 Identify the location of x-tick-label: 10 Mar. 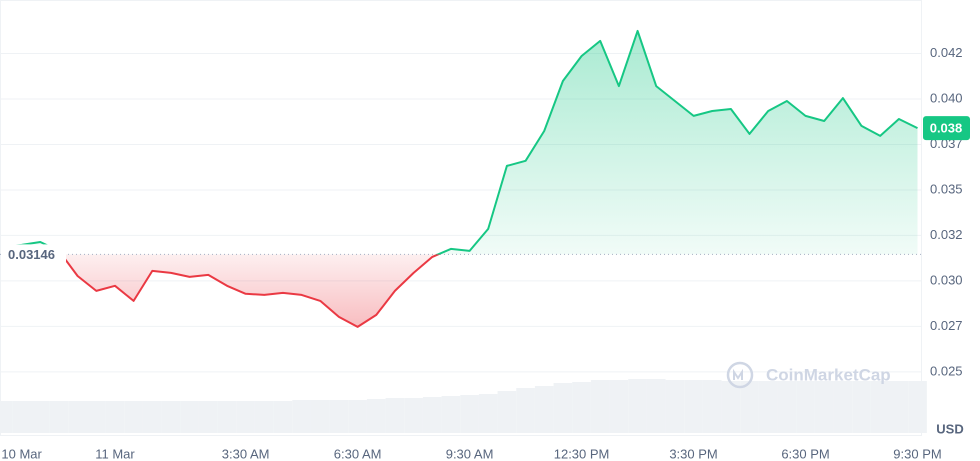
(21, 453).